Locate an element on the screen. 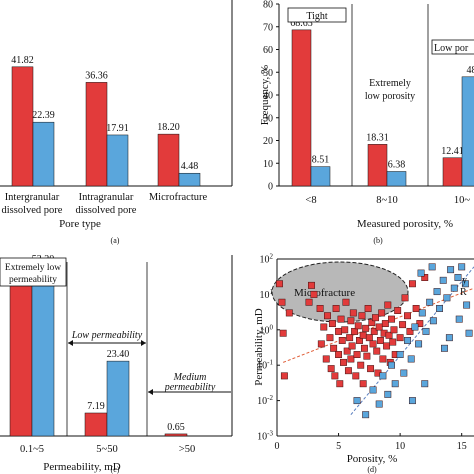  b-data-label: 68.63 is located at coordinates (301, 23).